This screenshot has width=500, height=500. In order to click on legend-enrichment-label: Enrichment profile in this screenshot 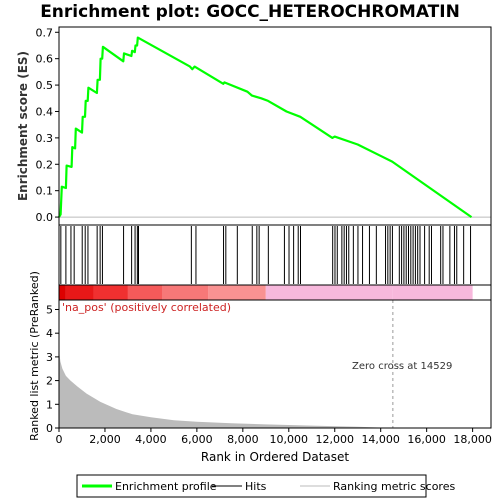, I will do `click(166, 486)`.